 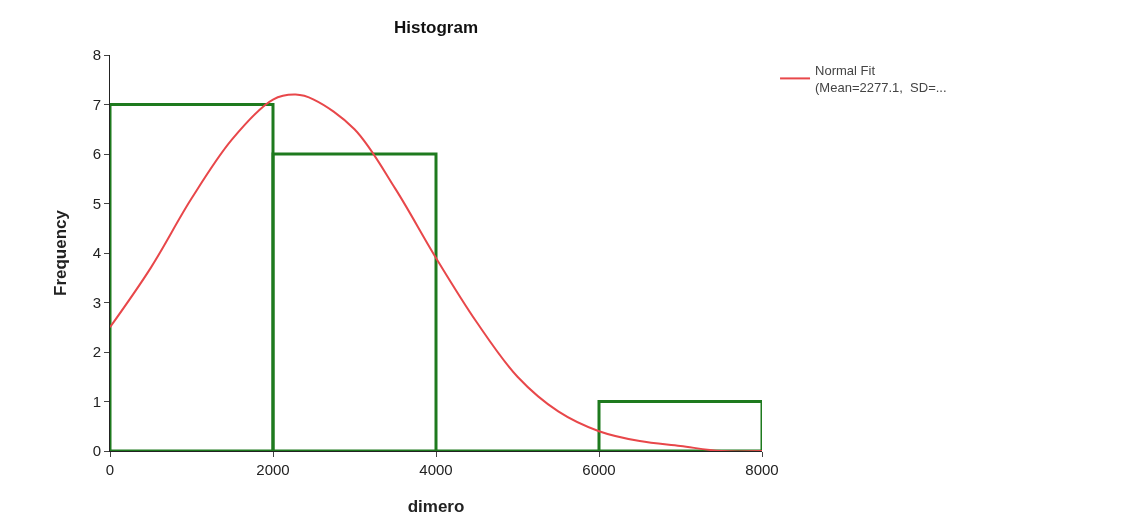 What do you see at coordinates (273, 469) in the screenshot?
I see `x-tick-label: 2000` at bounding box center [273, 469].